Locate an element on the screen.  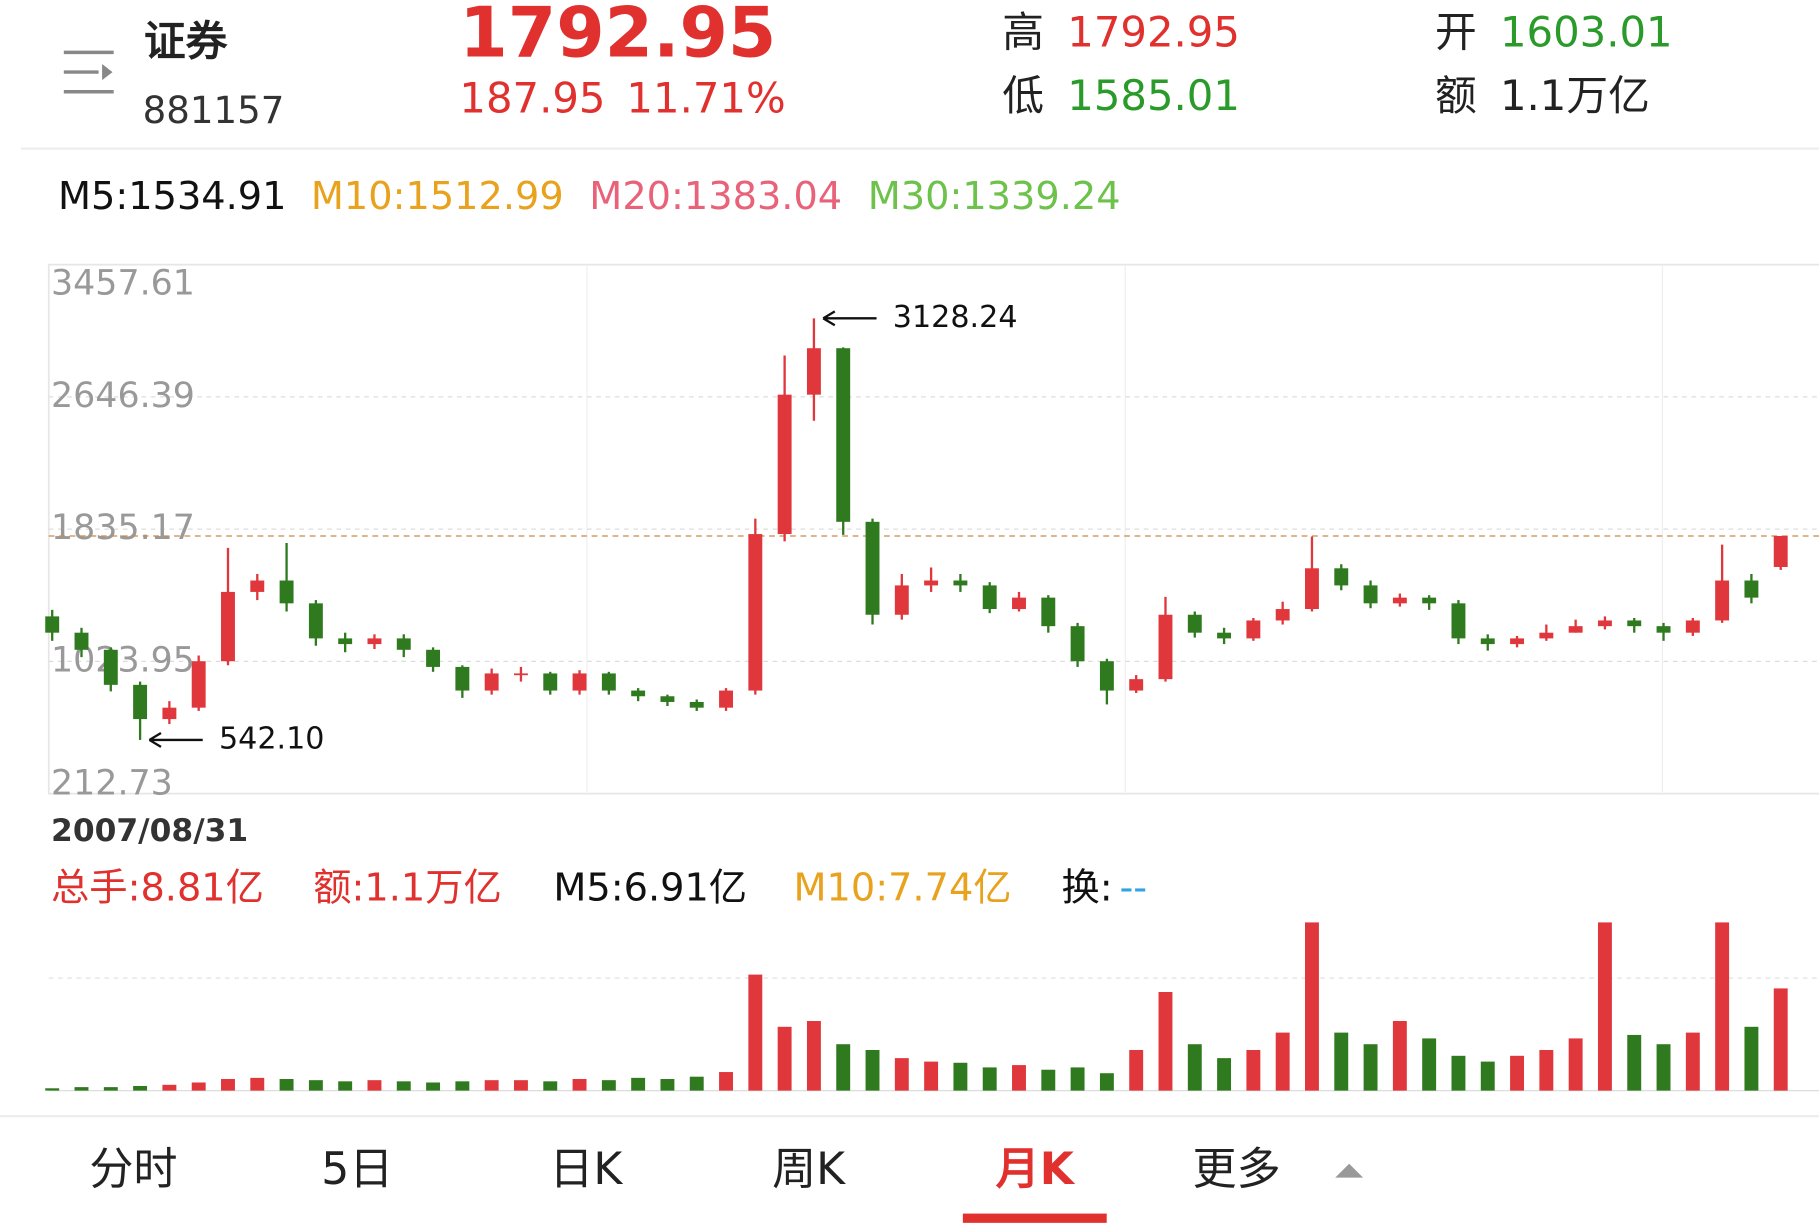
high-label: 高 is located at coordinates (1023, 31).